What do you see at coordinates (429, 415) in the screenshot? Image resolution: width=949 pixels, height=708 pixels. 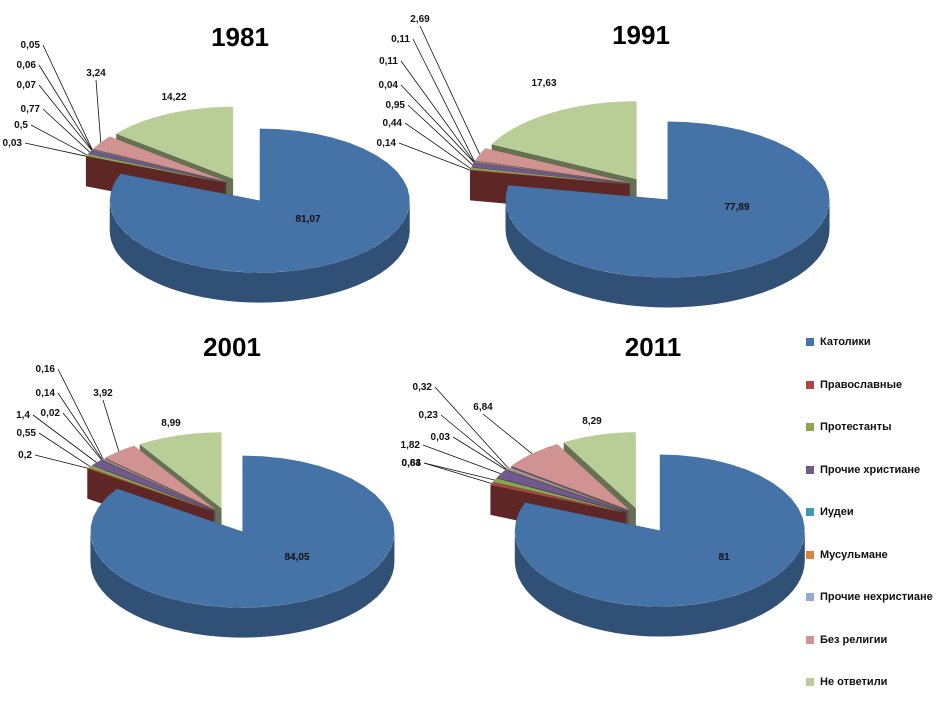 I see `data-label: 0,23` at bounding box center [429, 415].